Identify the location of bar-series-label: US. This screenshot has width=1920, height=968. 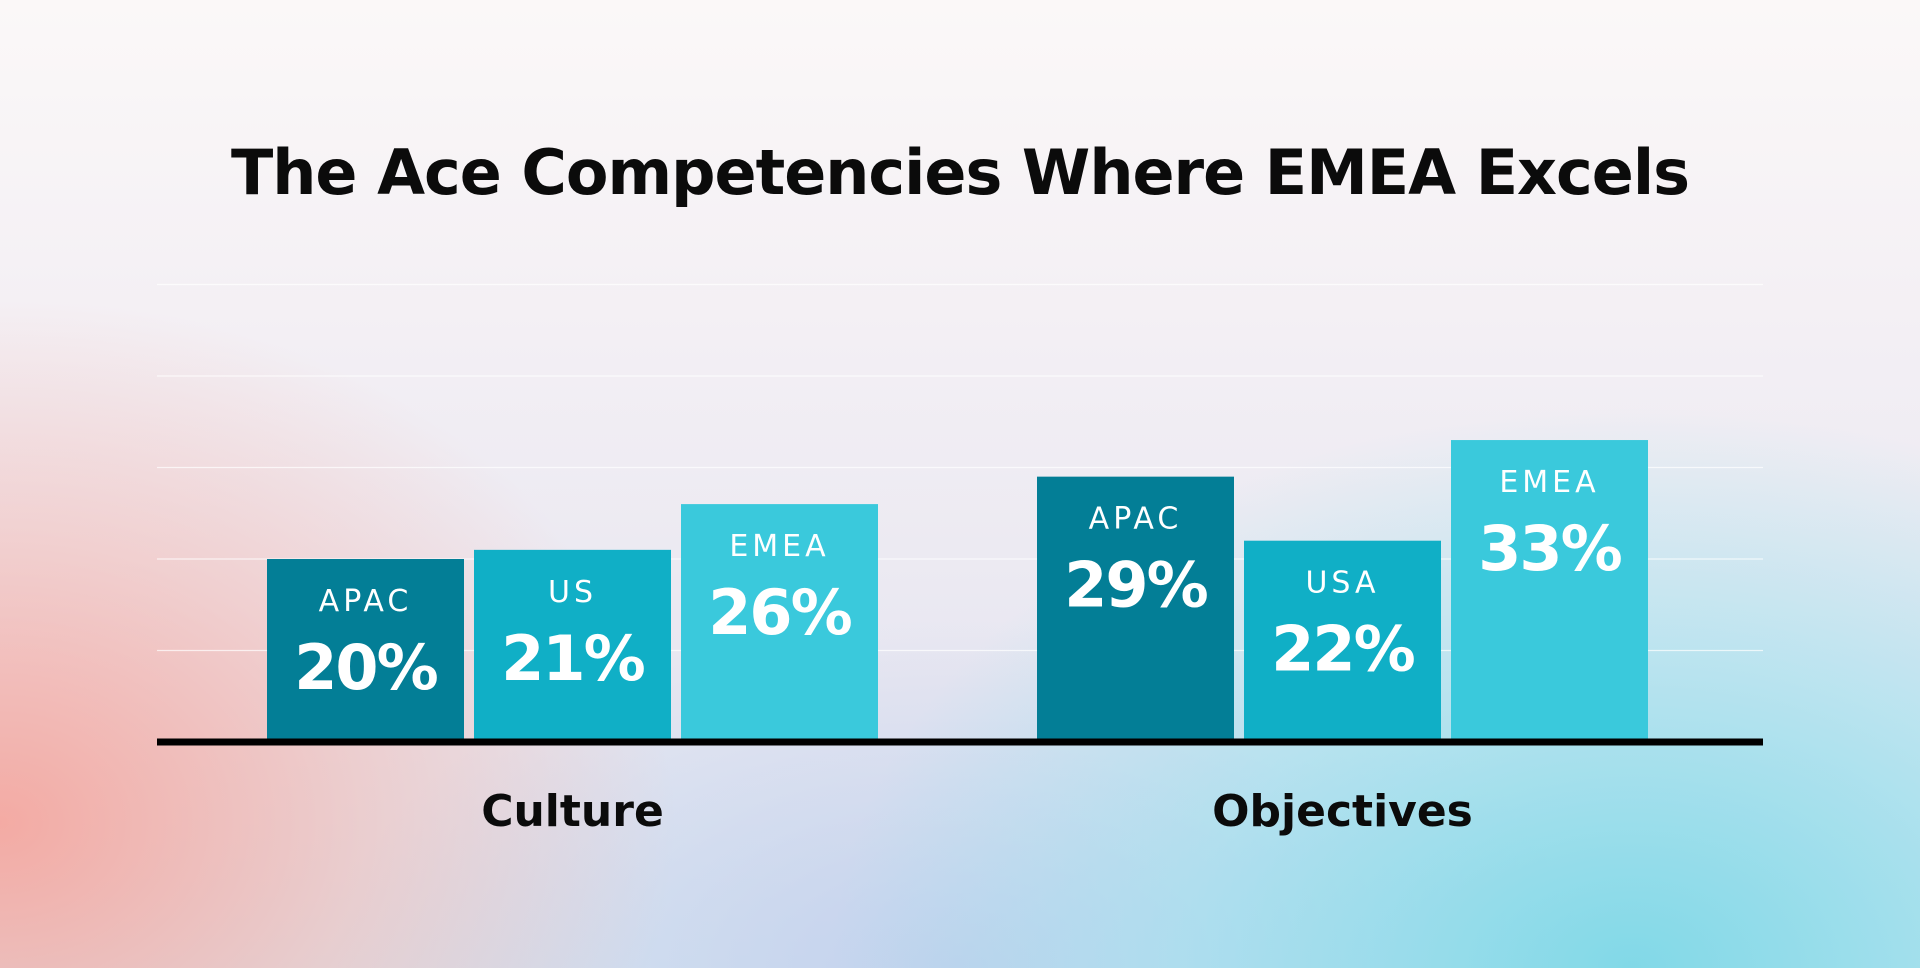
(572, 592).